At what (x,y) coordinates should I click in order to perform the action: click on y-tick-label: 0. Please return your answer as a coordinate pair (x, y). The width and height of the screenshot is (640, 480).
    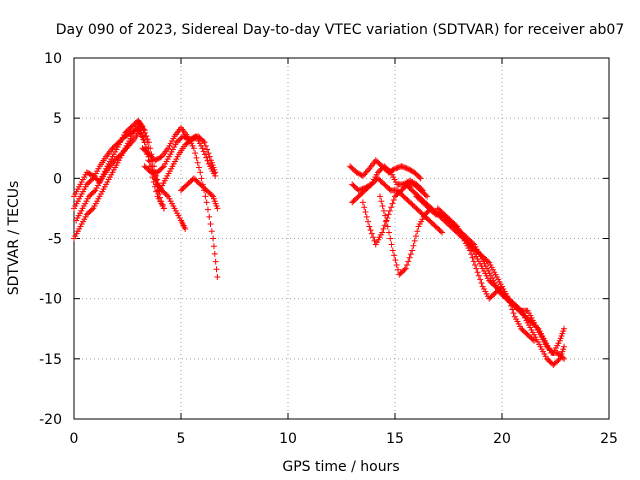
    Looking at the image, I should click on (57, 179).